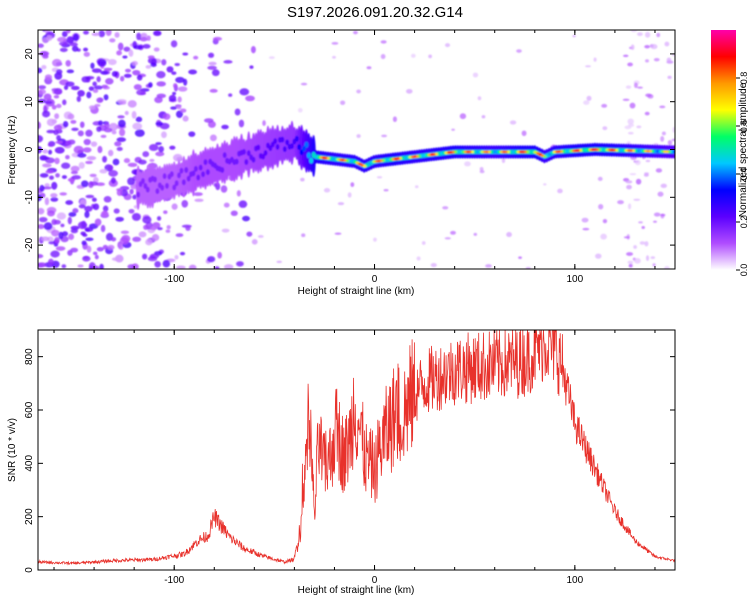  I want to click on colorbar-tick-label: 0.0, so click(744, 270).